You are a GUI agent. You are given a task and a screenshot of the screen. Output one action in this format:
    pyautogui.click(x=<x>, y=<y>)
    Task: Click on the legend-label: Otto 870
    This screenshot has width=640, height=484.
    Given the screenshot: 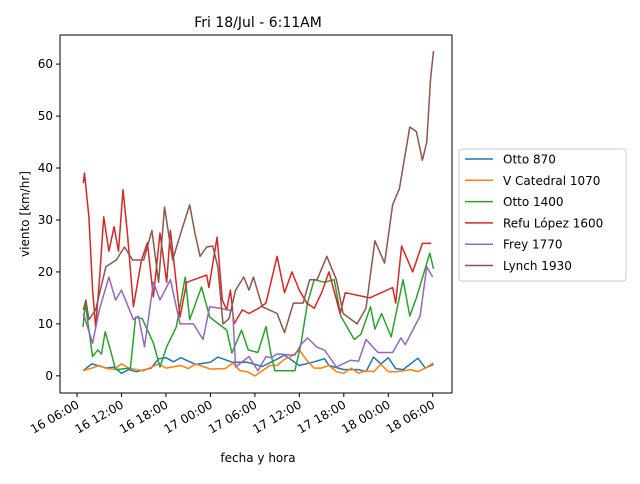 What is the action you would take?
    pyautogui.click(x=529, y=160)
    